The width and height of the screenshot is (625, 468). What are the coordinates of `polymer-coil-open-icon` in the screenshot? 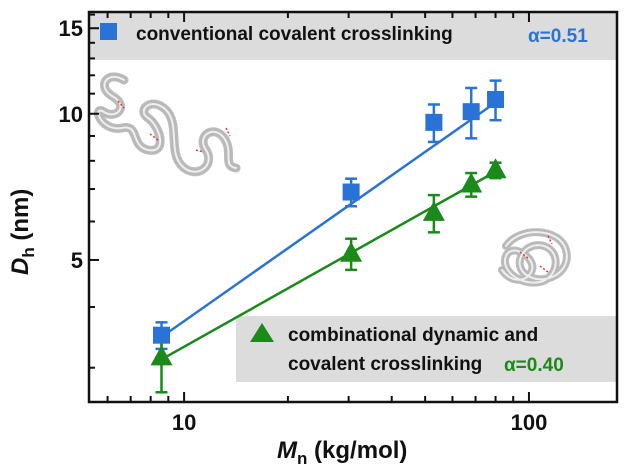 It's located at (167, 124).